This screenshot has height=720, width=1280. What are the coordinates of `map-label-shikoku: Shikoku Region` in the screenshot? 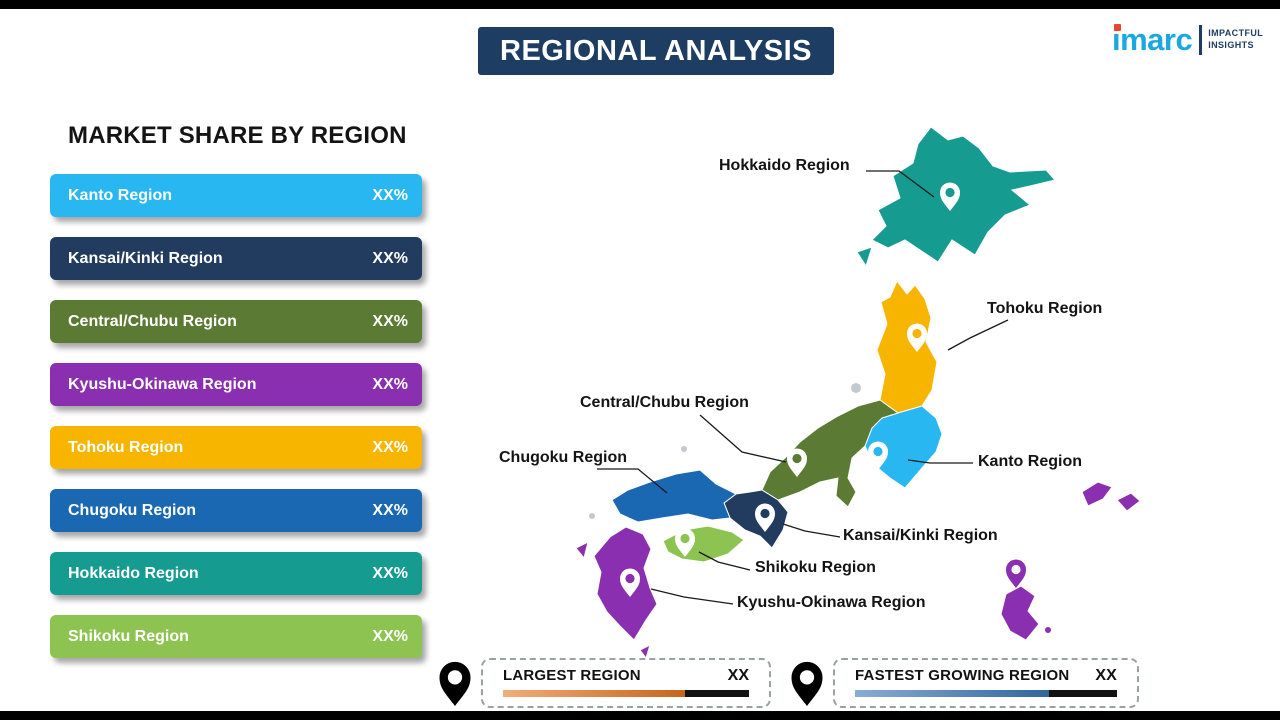 It's located at (815, 567).